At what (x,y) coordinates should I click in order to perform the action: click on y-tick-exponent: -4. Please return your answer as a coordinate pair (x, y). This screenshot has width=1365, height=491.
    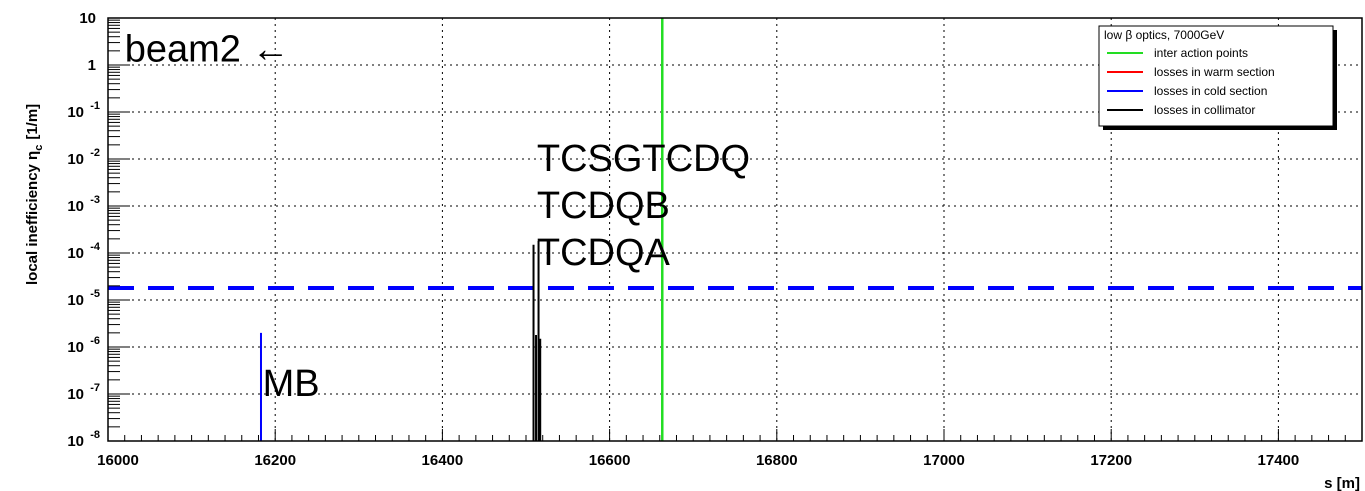
    Looking at the image, I should click on (95, 247).